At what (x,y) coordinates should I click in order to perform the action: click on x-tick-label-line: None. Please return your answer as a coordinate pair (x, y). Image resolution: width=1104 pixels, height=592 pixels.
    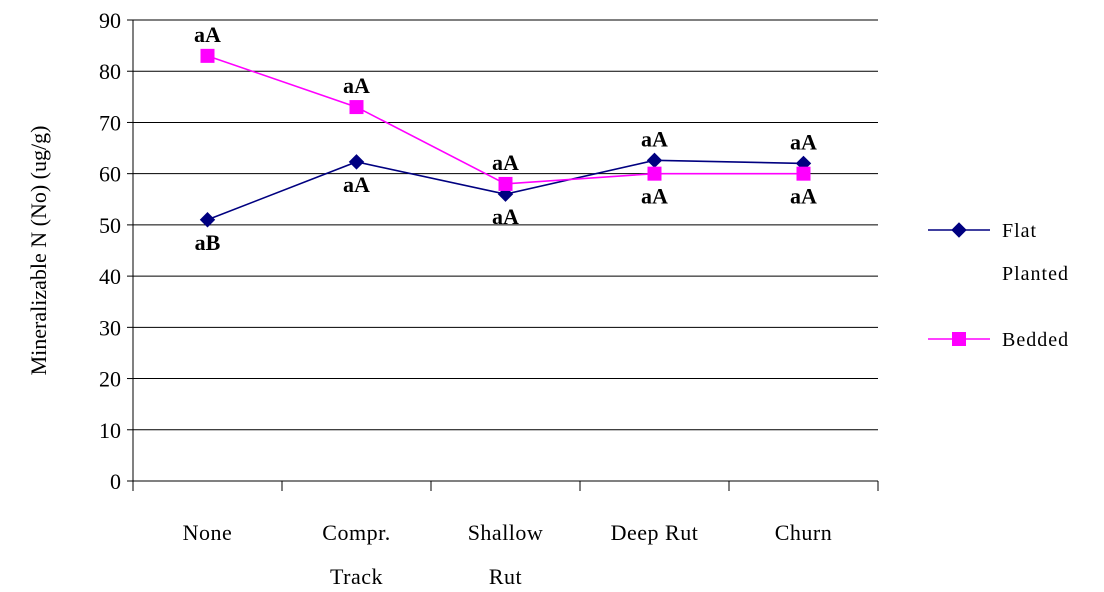
    Looking at the image, I should click on (208, 532).